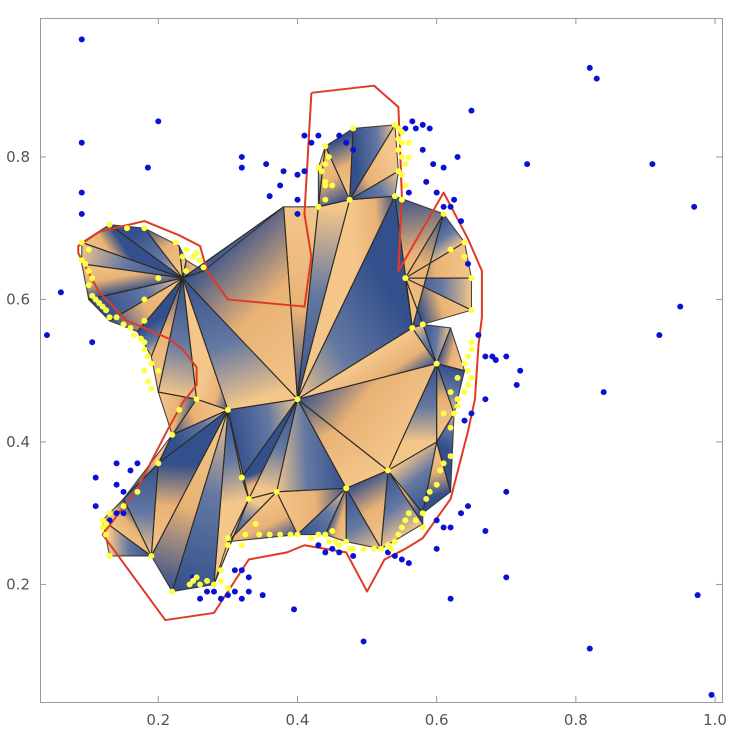 The image size is (746, 740). Describe the element at coordinates (715, 720) in the screenshot. I see `x-tick-label: 1.0` at that location.